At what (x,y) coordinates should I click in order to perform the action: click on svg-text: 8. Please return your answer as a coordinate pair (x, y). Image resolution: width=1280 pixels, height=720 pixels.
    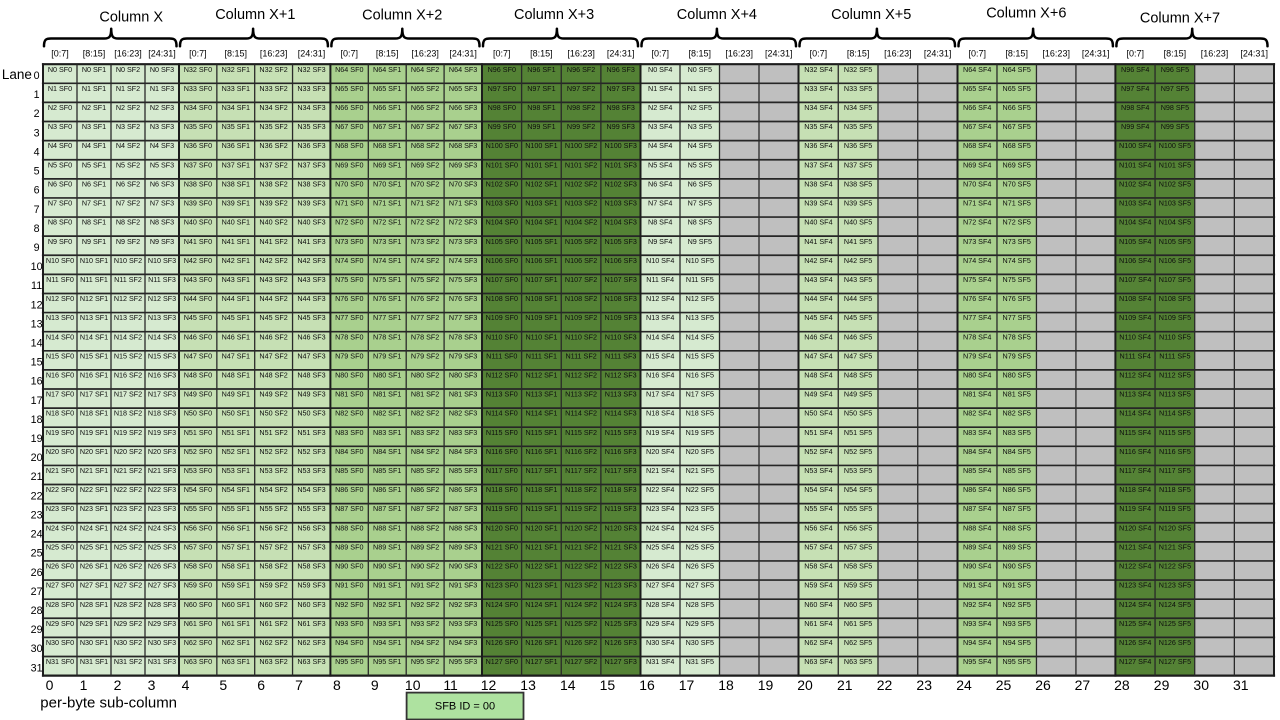
    Looking at the image, I should click on (37, 229).